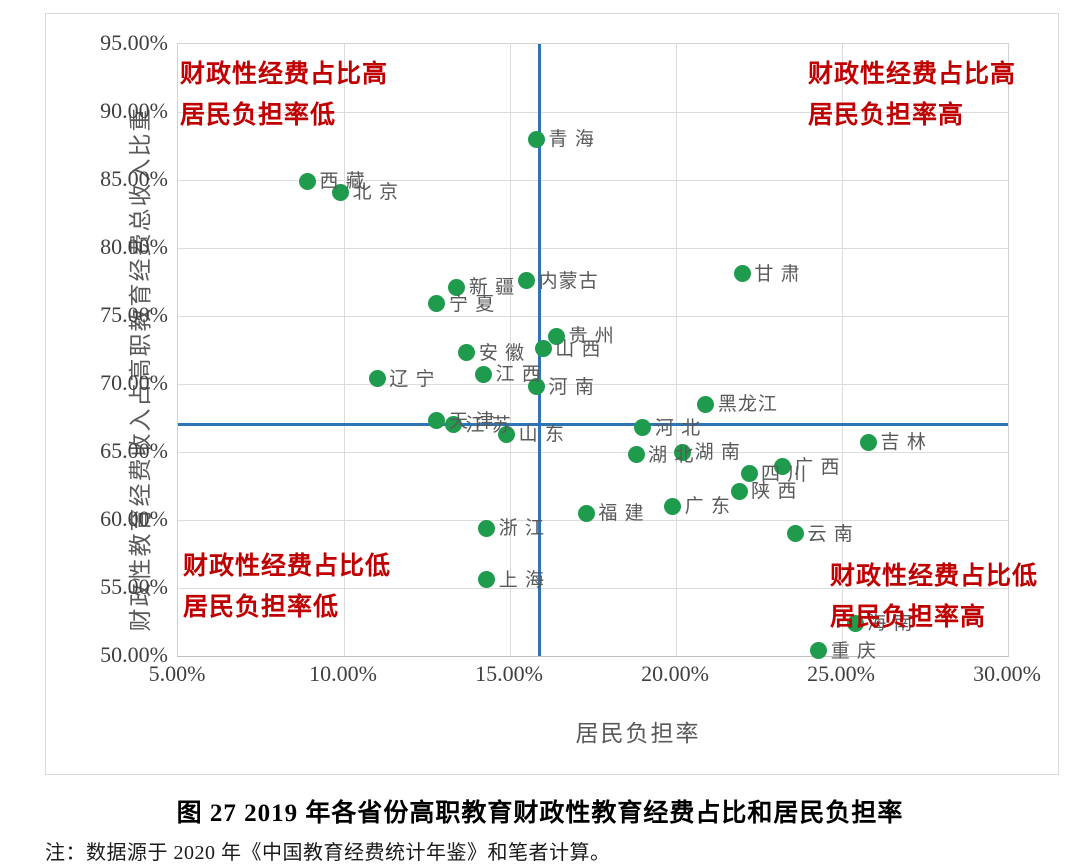 This screenshot has width=1080, height=865. I want to click on x-axis-tick-label: 30.00%, so click(1007, 673).